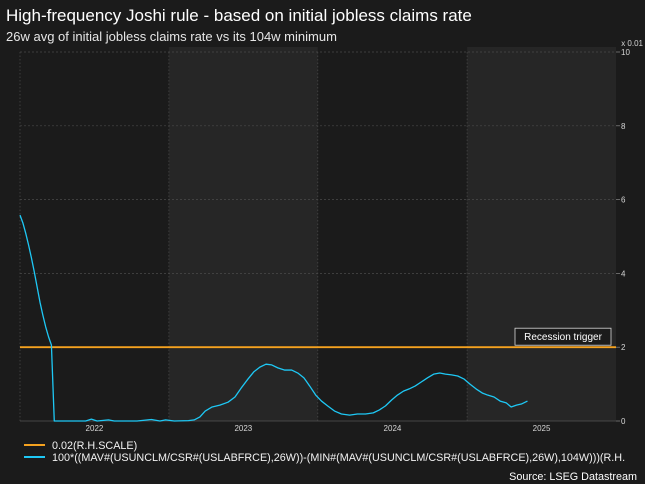  Describe the element at coordinates (34, 457) in the screenshot. I see `legend-swatch-joshi-rule` at that location.